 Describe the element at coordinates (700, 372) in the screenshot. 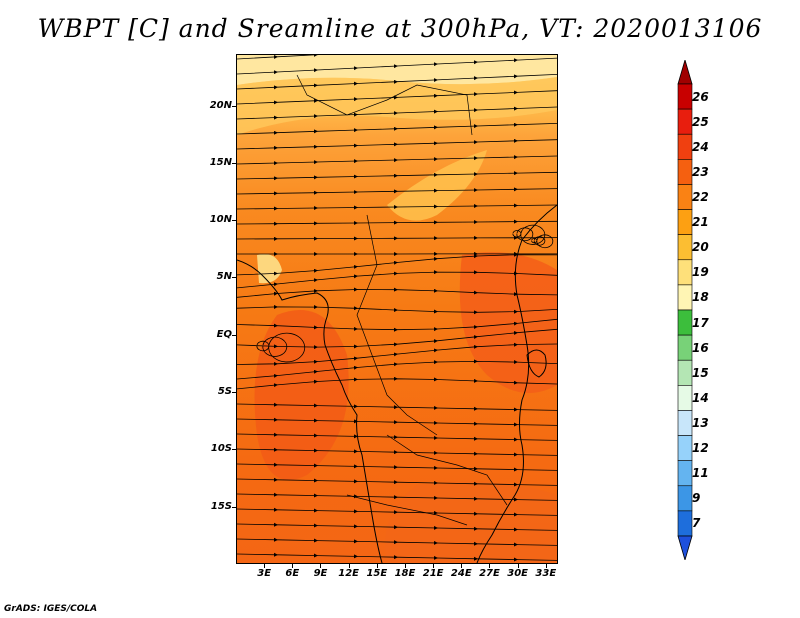

I see `colorbar-label: 15` at that location.